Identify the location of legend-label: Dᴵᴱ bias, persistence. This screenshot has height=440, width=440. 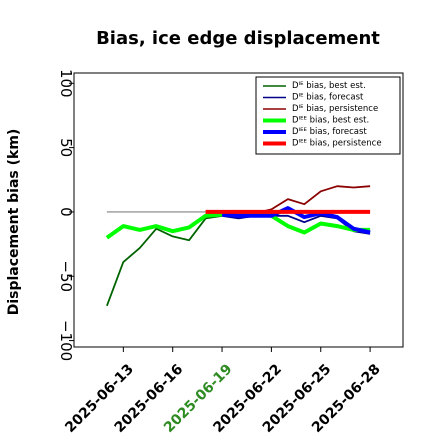
(335, 109).